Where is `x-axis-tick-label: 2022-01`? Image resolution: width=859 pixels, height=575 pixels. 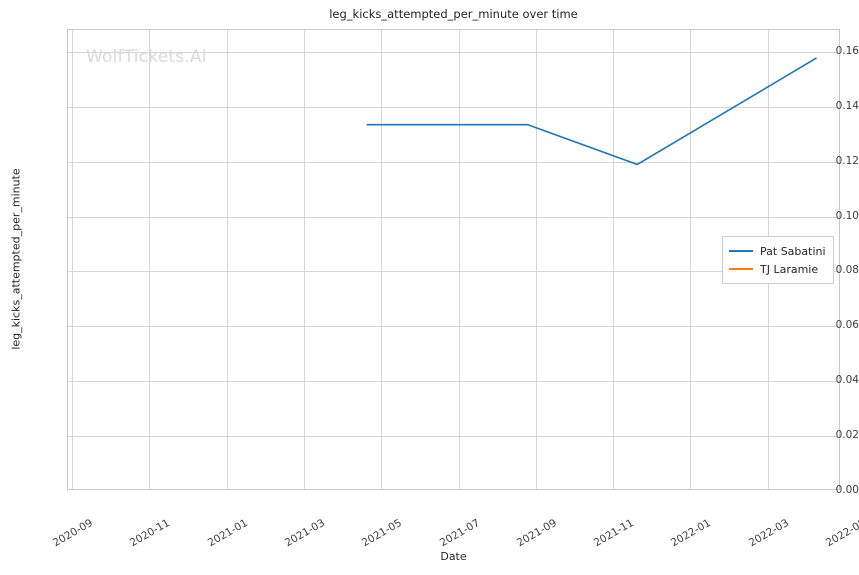
x-axis-tick-label: 2022-01 is located at coordinates (691, 533).